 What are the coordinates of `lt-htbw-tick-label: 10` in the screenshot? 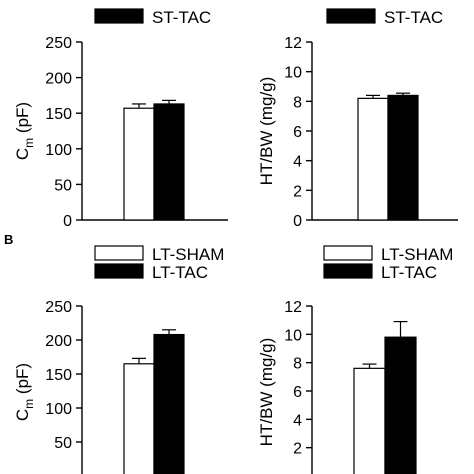 It's located at (293, 335).